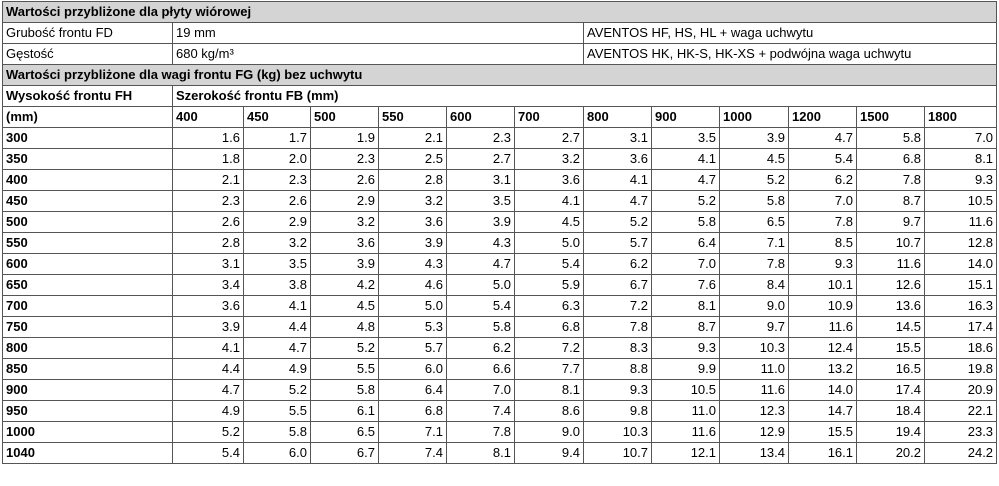 The width and height of the screenshot is (999, 486). Describe the element at coordinates (685, 369) in the screenshot. I see `weight-value: 9.9` at that location.